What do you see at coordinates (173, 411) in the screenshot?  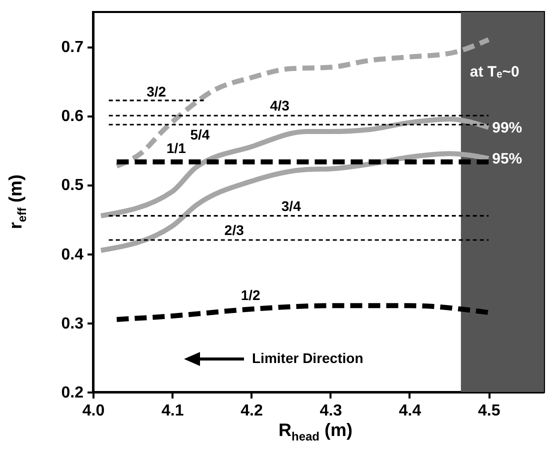 I see `x-tick-label: 4.1` at bounding box center [173, 411].